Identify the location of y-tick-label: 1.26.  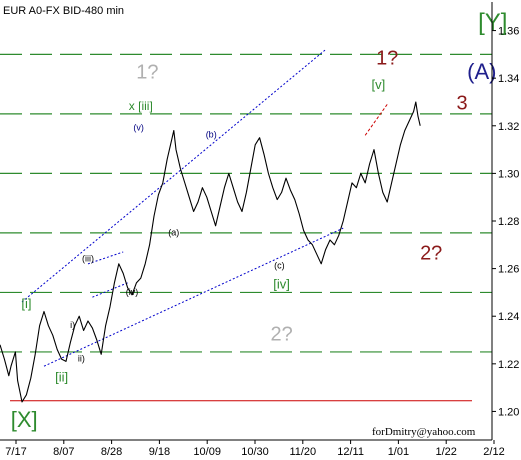
(508, 270).